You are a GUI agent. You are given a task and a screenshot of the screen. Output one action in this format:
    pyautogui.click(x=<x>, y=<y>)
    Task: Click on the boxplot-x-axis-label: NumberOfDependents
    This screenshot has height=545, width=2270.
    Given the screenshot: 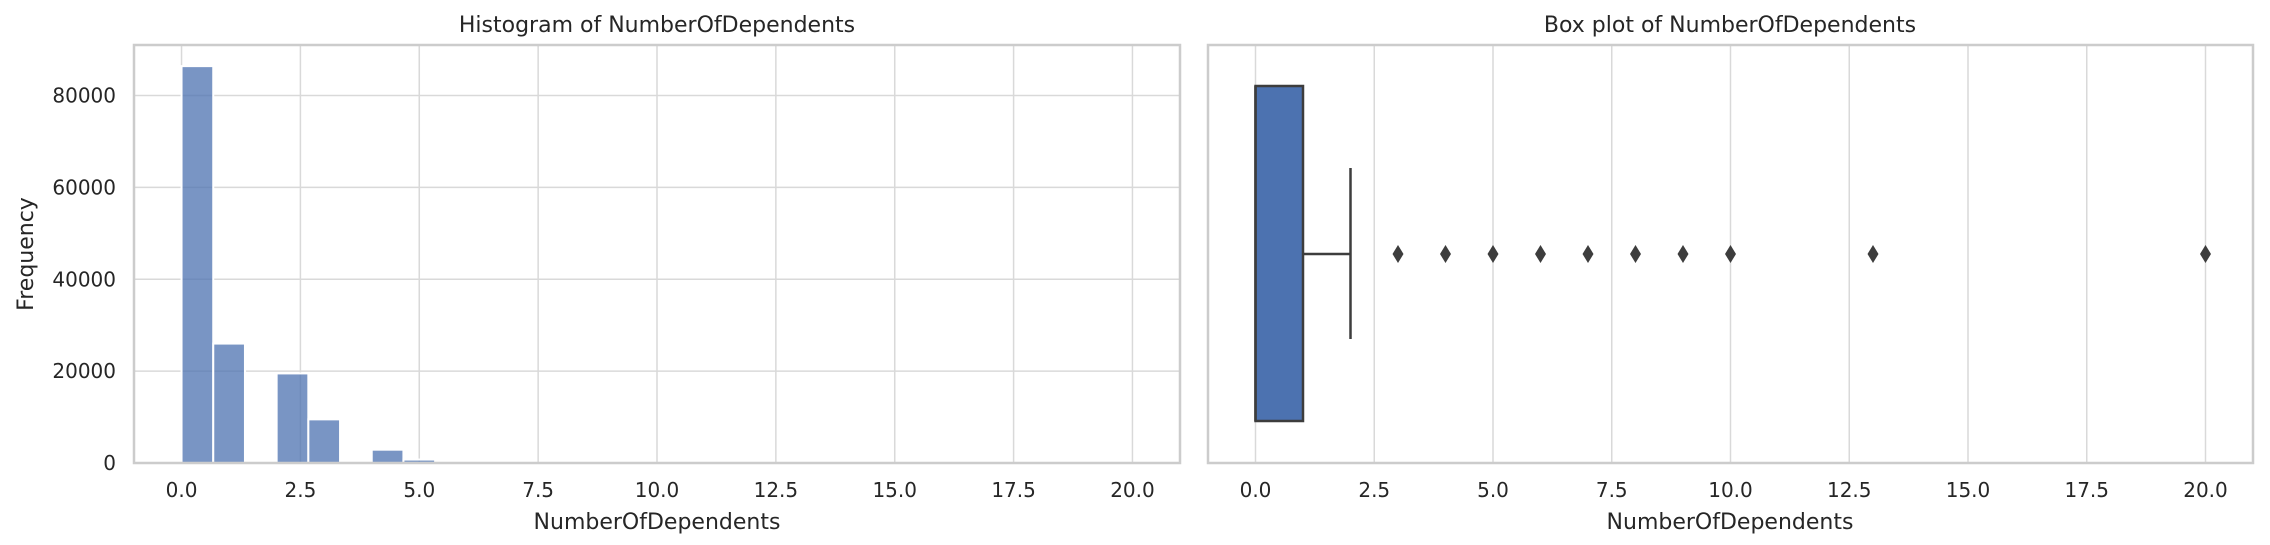 What is the action you would take?
    pyautogui.click(x=1730, y=522)
    